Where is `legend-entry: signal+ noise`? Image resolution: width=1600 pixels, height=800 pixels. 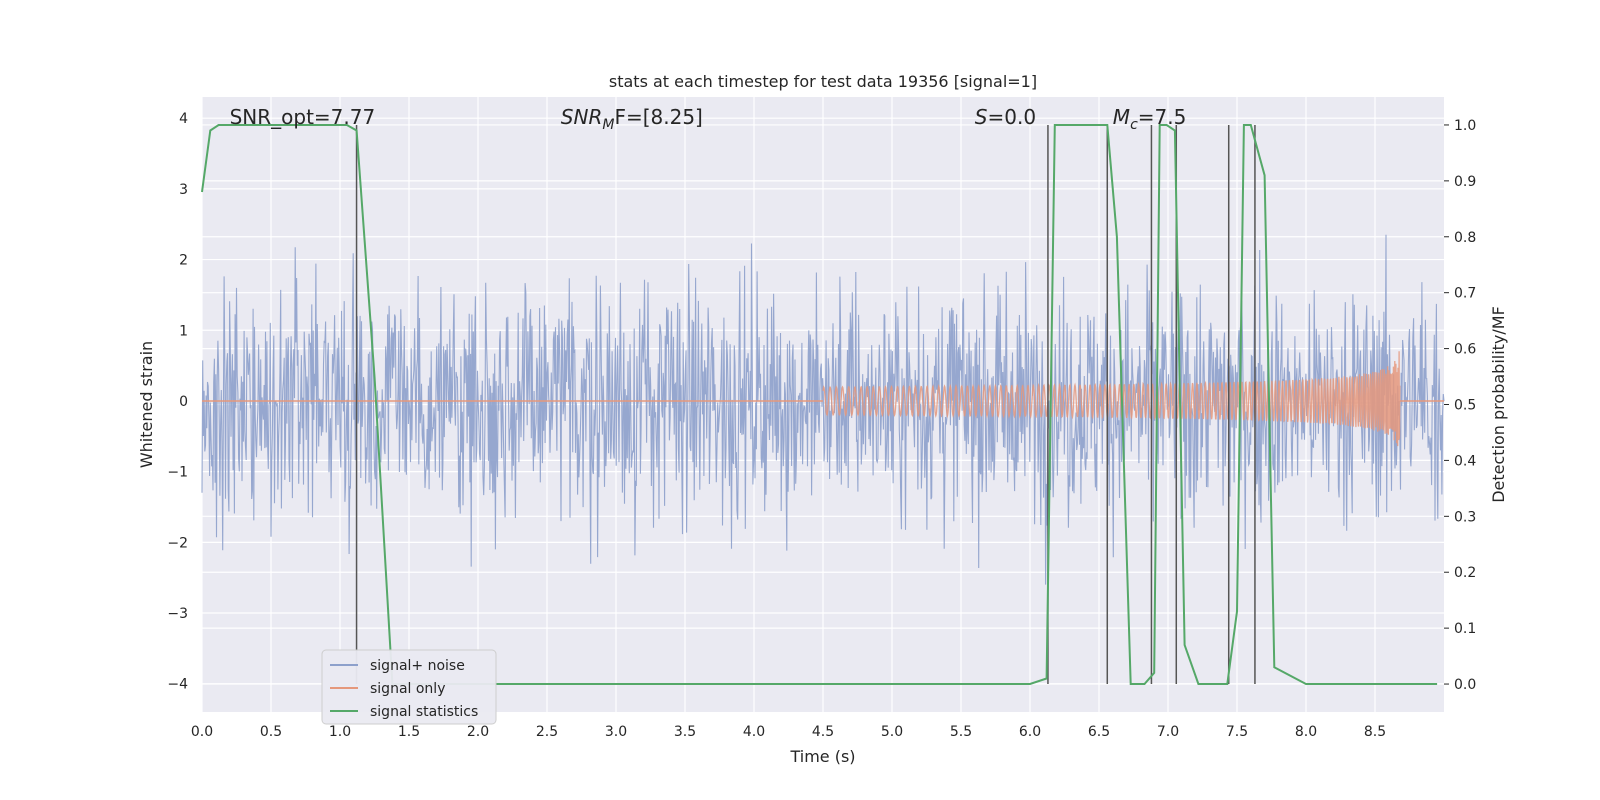 legend-entry: signal+ noise is located at coordinates (417, 666).